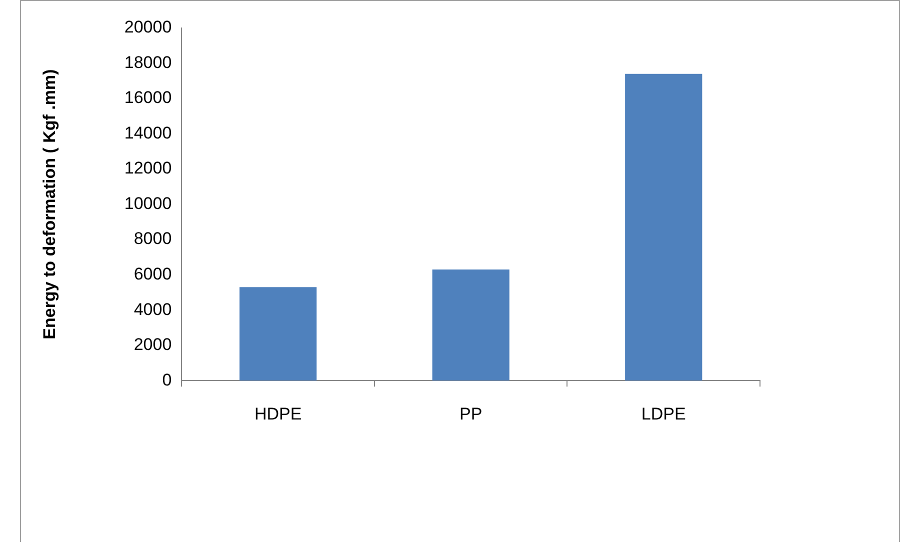 This screenshot has width=900, height=543. Describe the element at coordinates (153, 309) in the screenshot. I see `y-tick-label: 4000` at that location.